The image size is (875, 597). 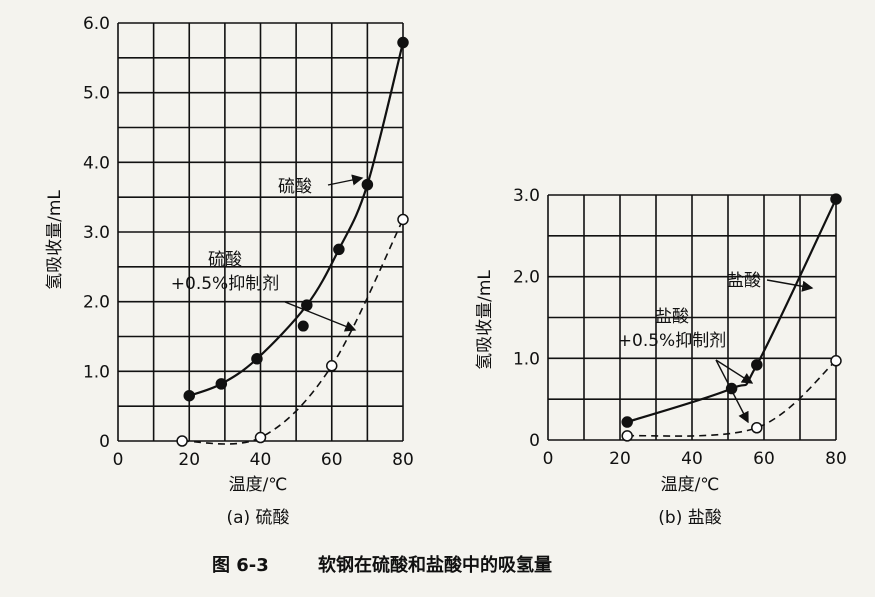 What do you see at coordinates (96, 163) in the screenshot?
I see `y-tick-label: 4.0` at bounding box center [96, 163].